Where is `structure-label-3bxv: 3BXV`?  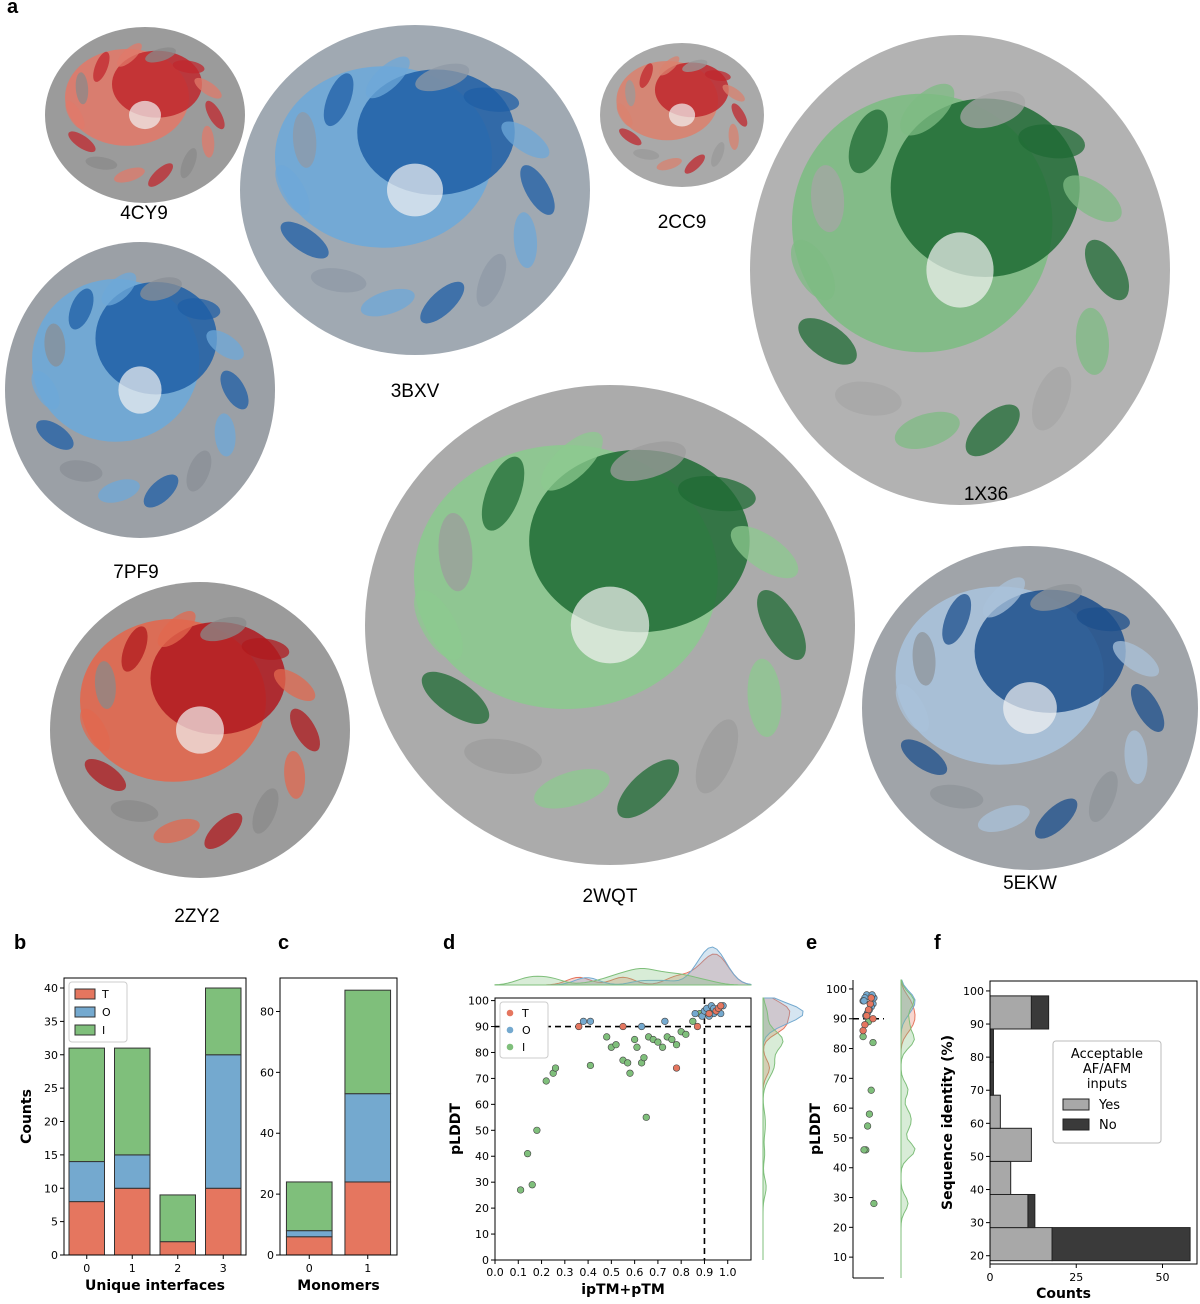 structure-label-3bxv: 3BXV is located at coordinates (415, 391).